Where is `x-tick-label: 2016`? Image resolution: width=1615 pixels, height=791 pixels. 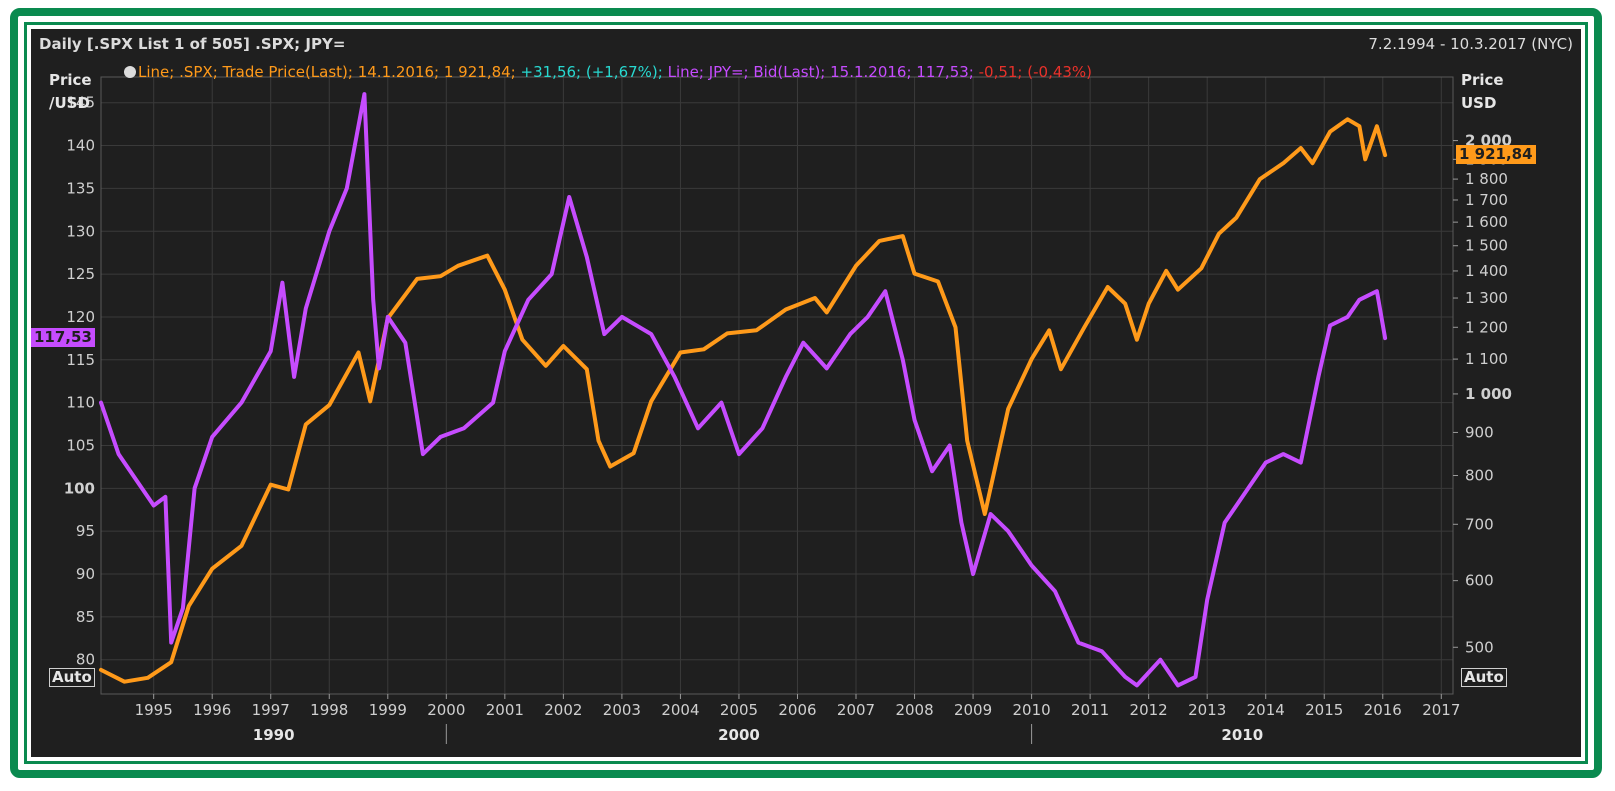
x-tick-label: 2016 is located at coordinates (1383, 710).